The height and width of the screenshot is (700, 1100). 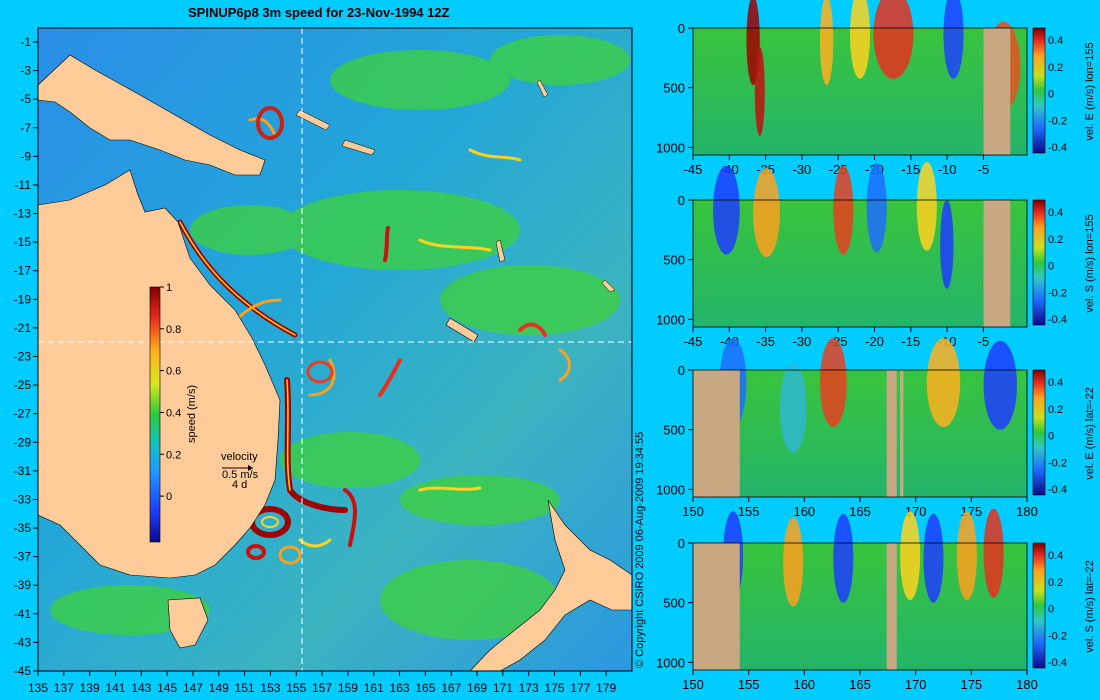 What do you see at coordinates (270, 688) in the screenshot?
I see `lon-tick-label: 153` at bounding box center [270, 688].